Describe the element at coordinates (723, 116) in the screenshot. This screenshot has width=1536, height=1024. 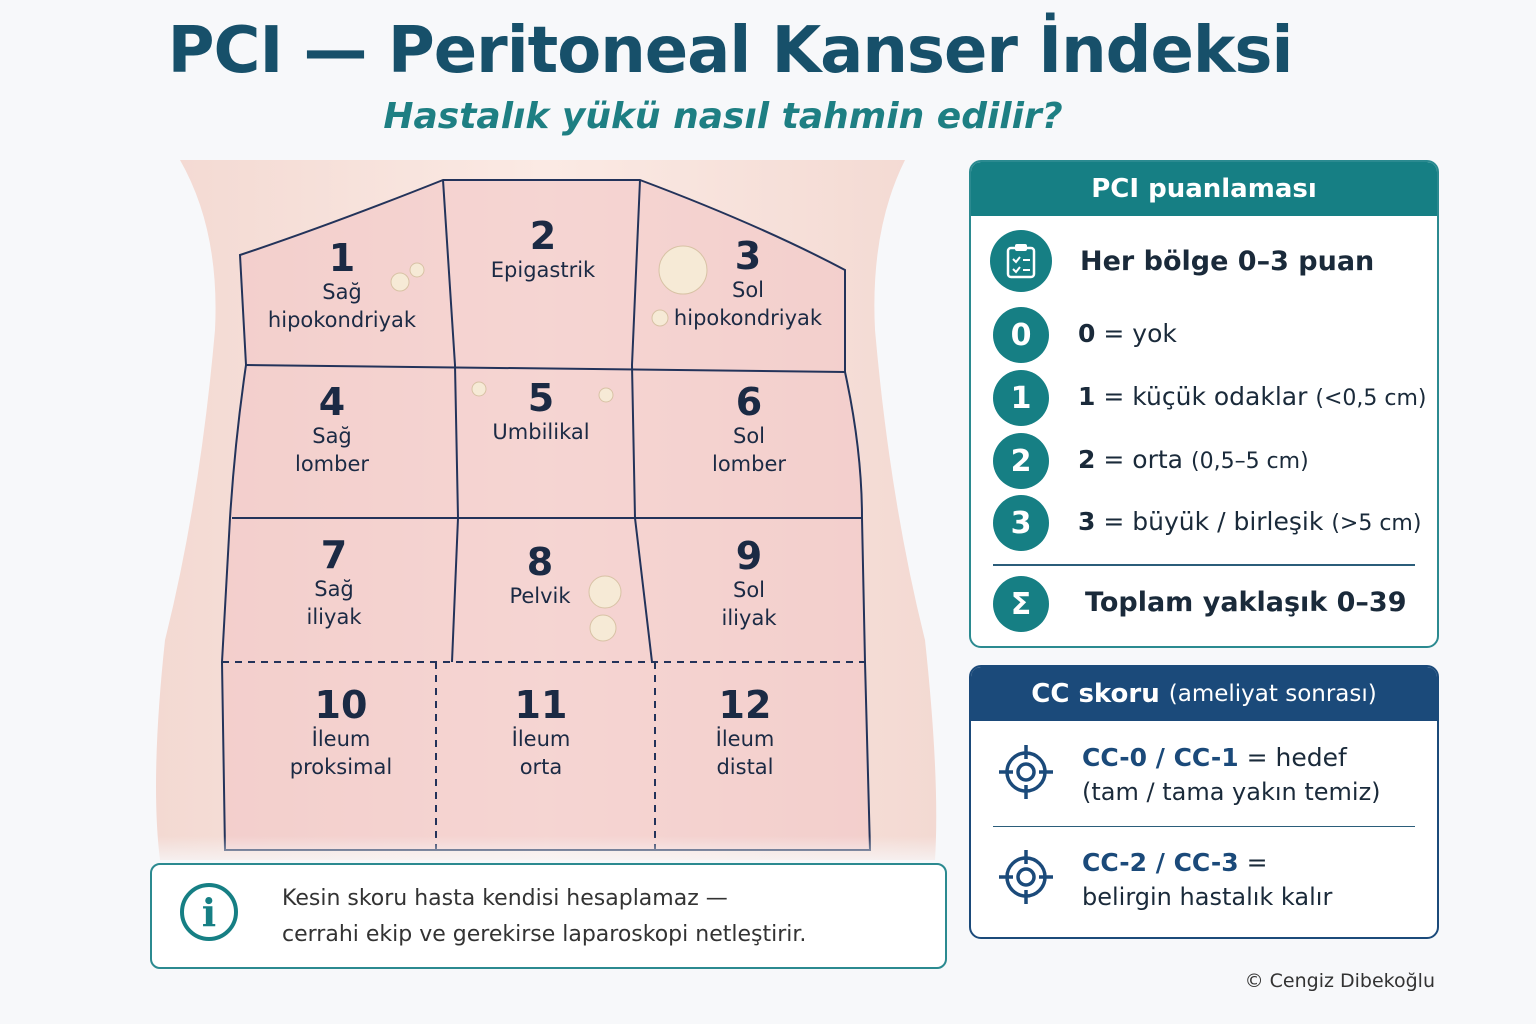
I see `subtitle: Hastalık yükü nasıl tahmin edilir?` at that location.